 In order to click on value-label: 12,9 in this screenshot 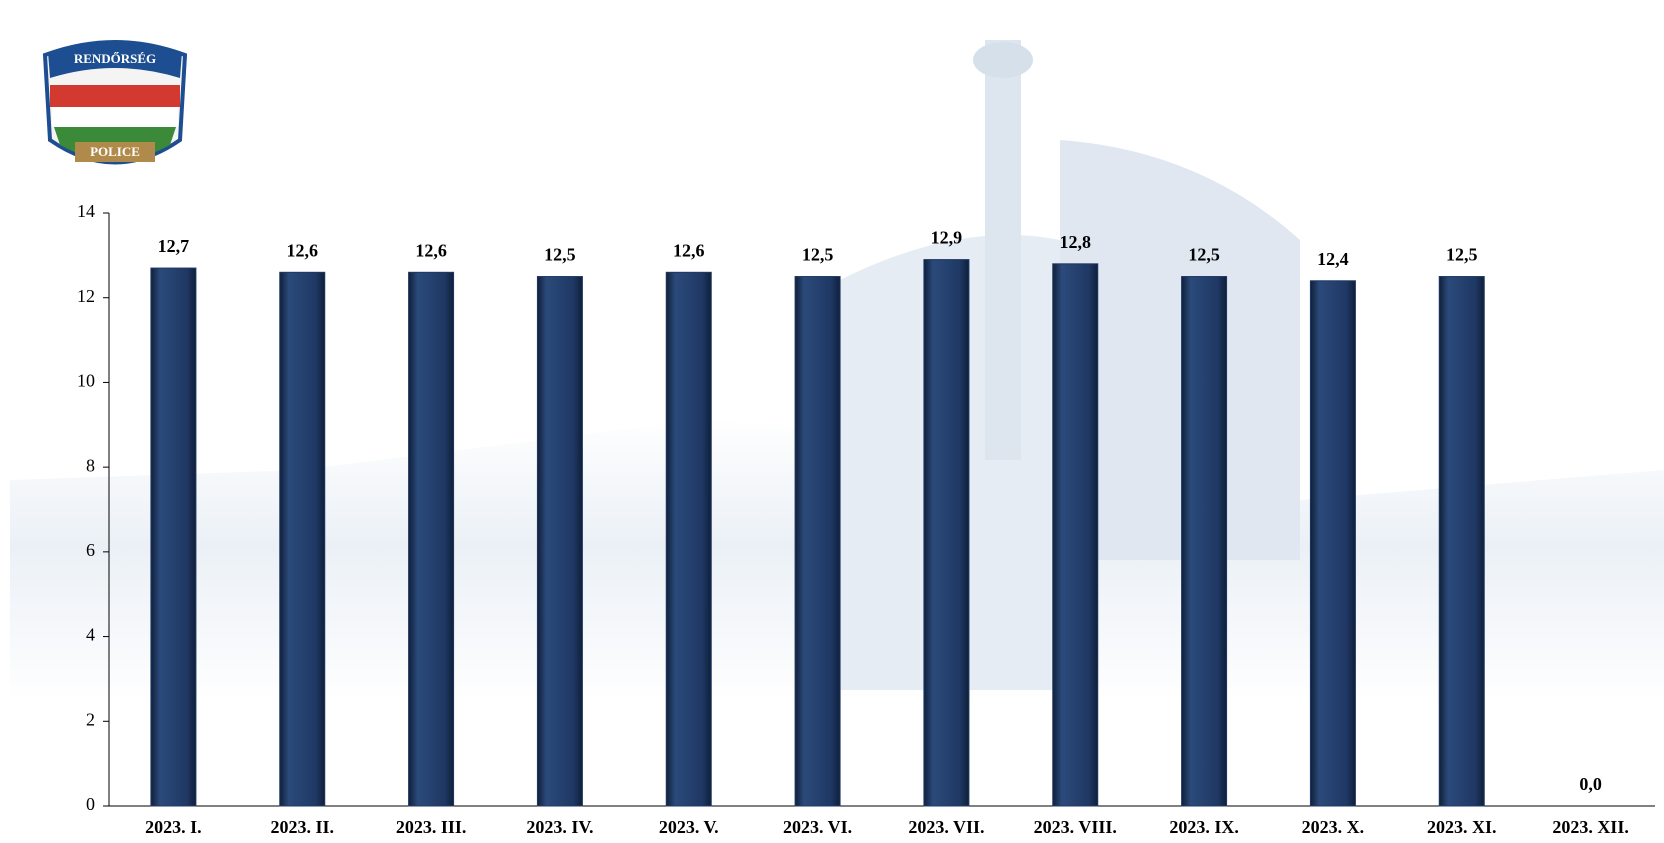, I will do `click(947, 238)`.